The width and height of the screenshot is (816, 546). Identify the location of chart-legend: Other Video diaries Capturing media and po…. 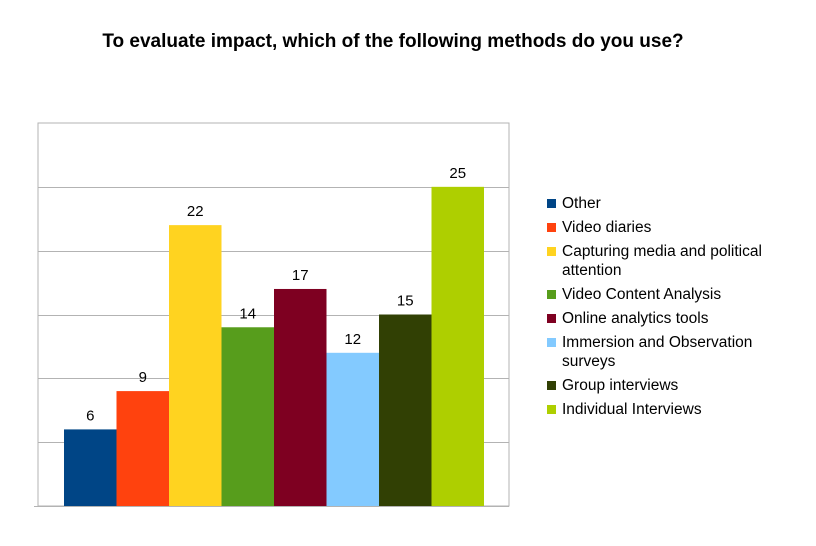
(678, 309).